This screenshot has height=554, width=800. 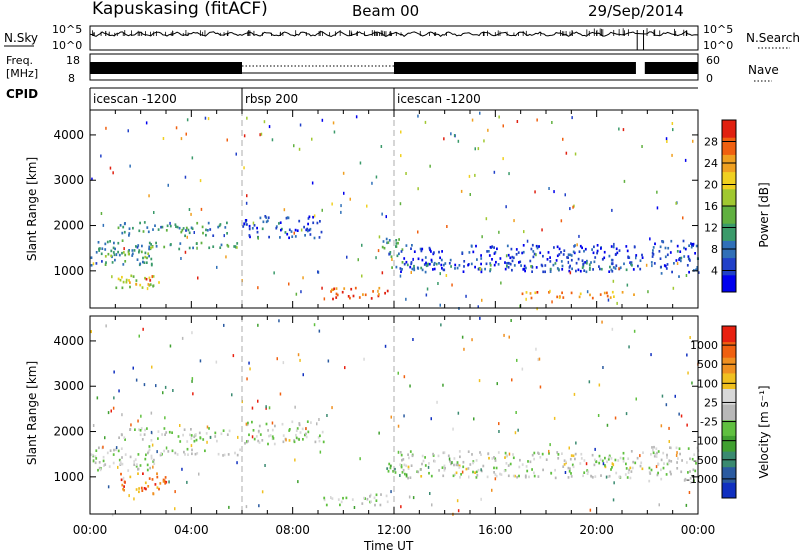 I want to click on x-tick-label: 00:00, so click(x=698, y=530).